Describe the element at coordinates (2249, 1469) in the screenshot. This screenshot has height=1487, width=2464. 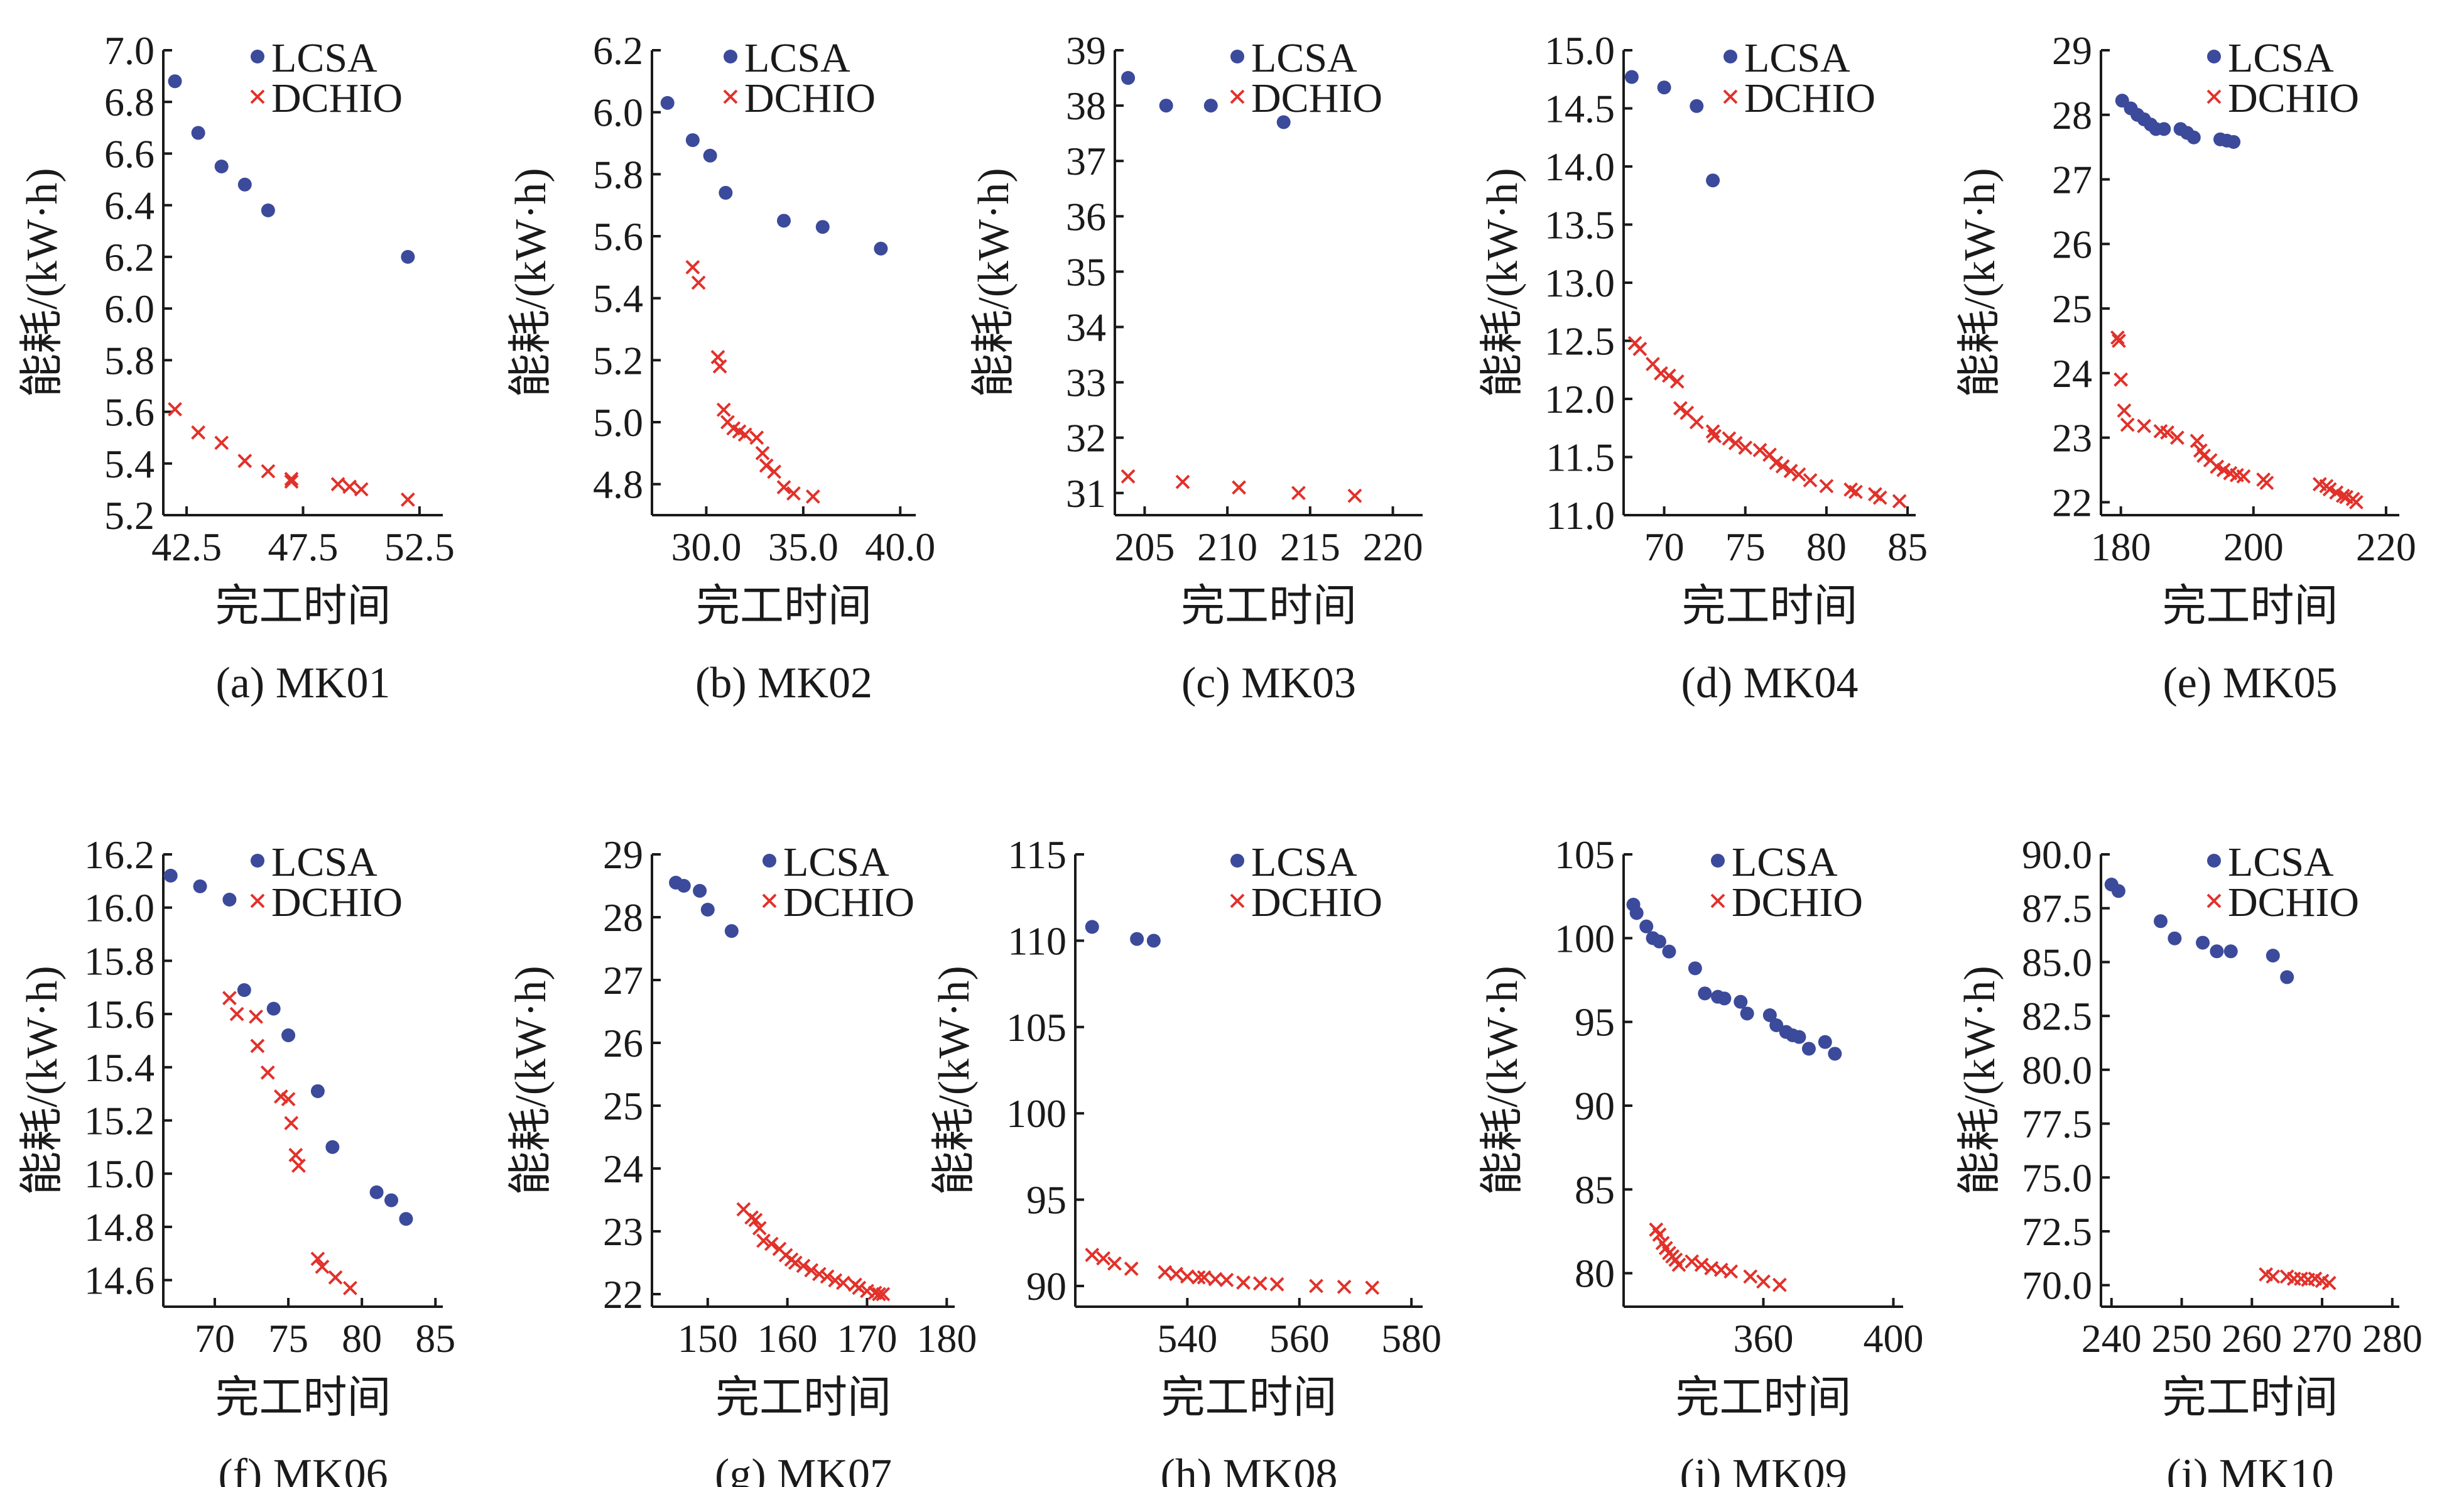
I see `panel-caption: (j) MK10` at that location.